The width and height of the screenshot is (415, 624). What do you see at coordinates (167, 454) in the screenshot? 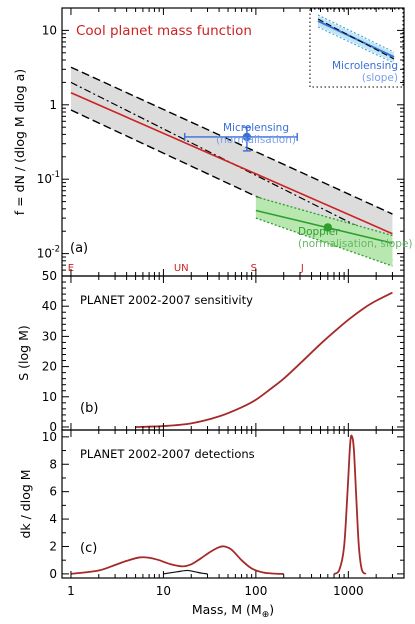
I see `panel-c-title: PLANET 2002-2007 detections` at bounding box center [167, 454].